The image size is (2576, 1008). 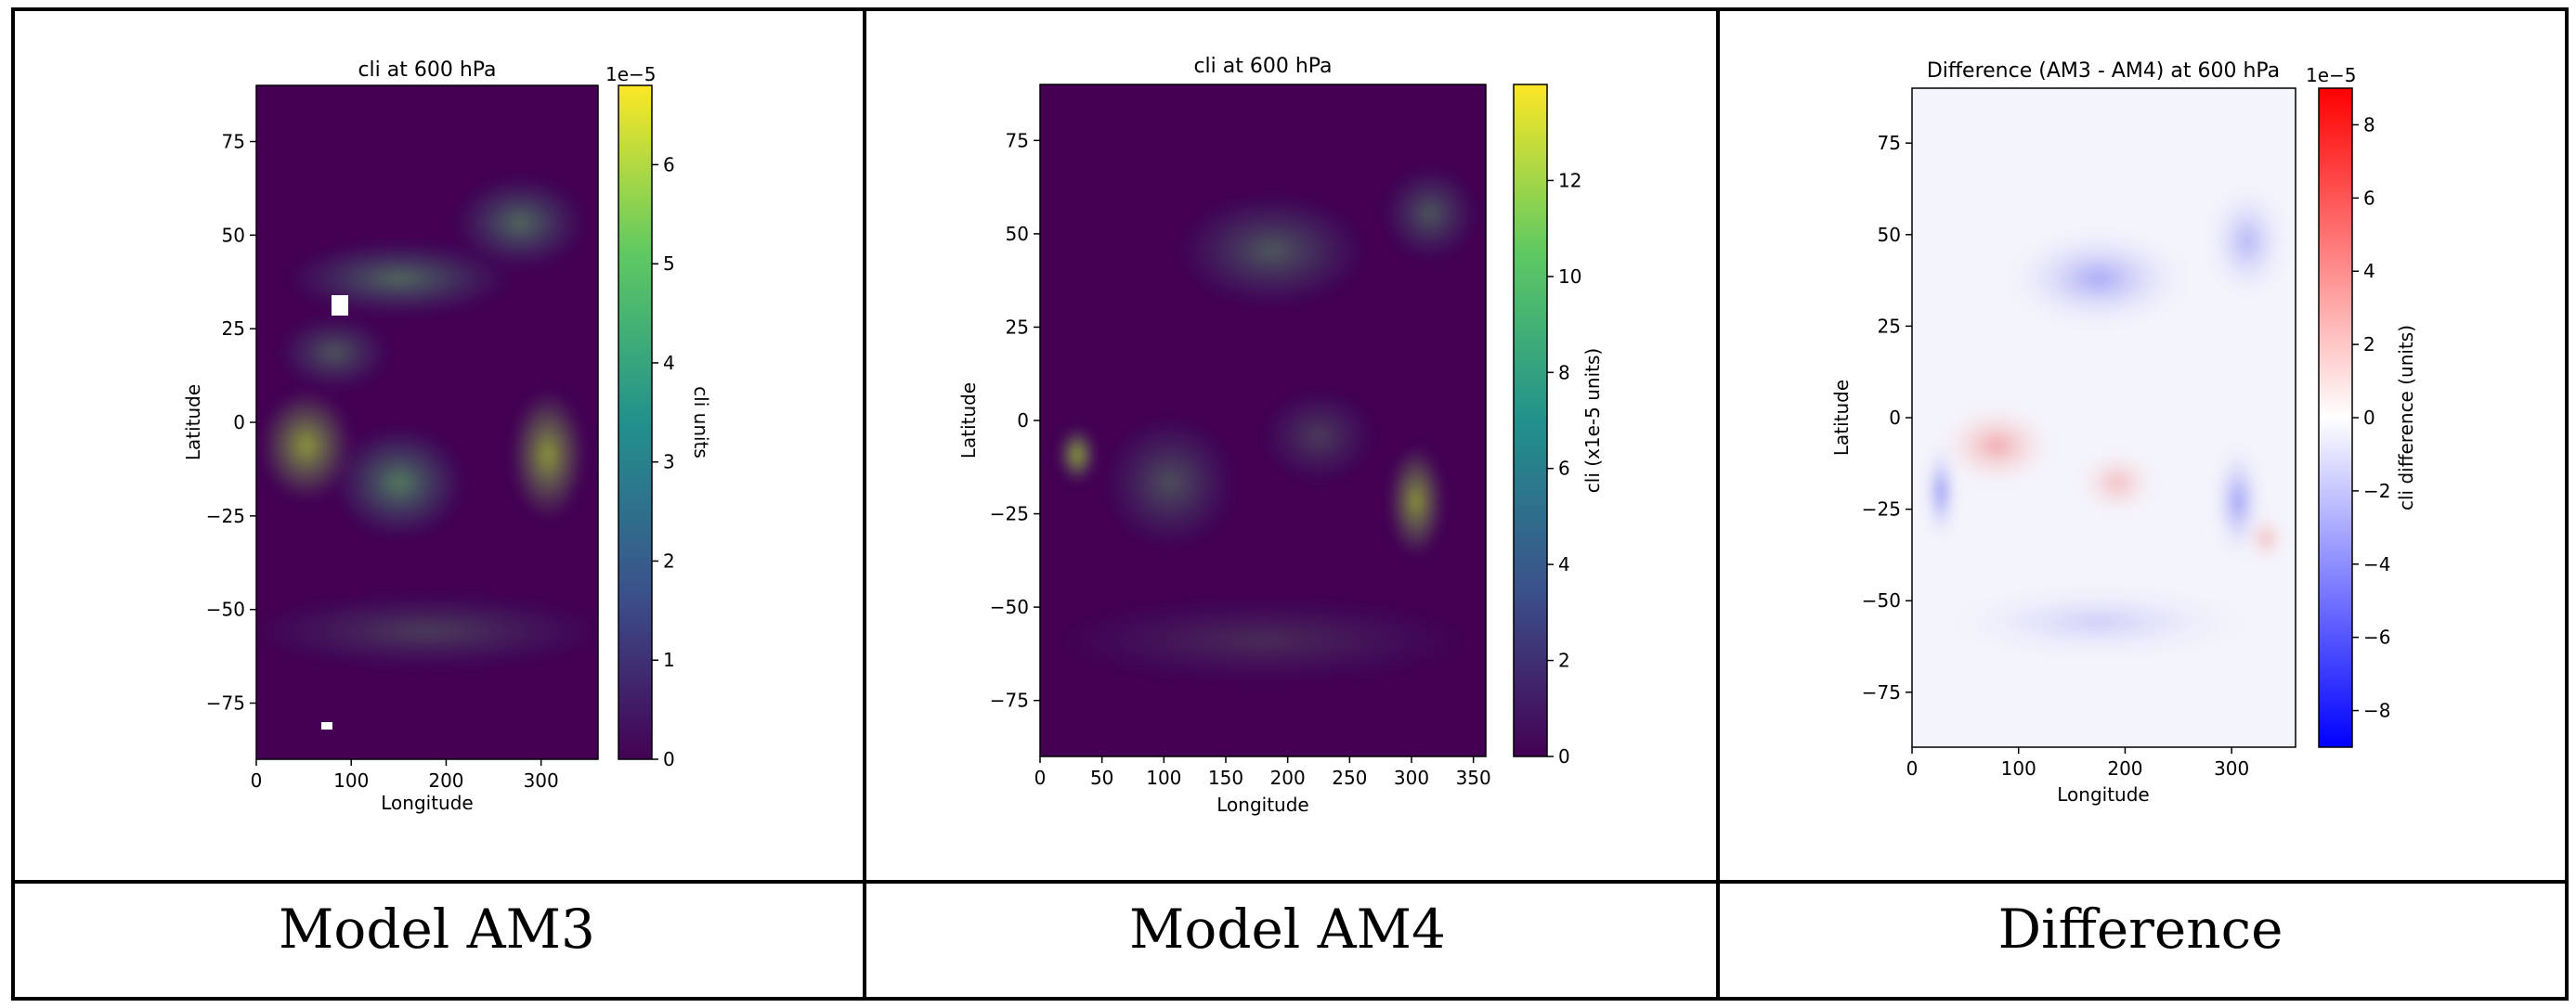 I want to click on am3-colorbar-label: cli units, so click(x=701, y=422).